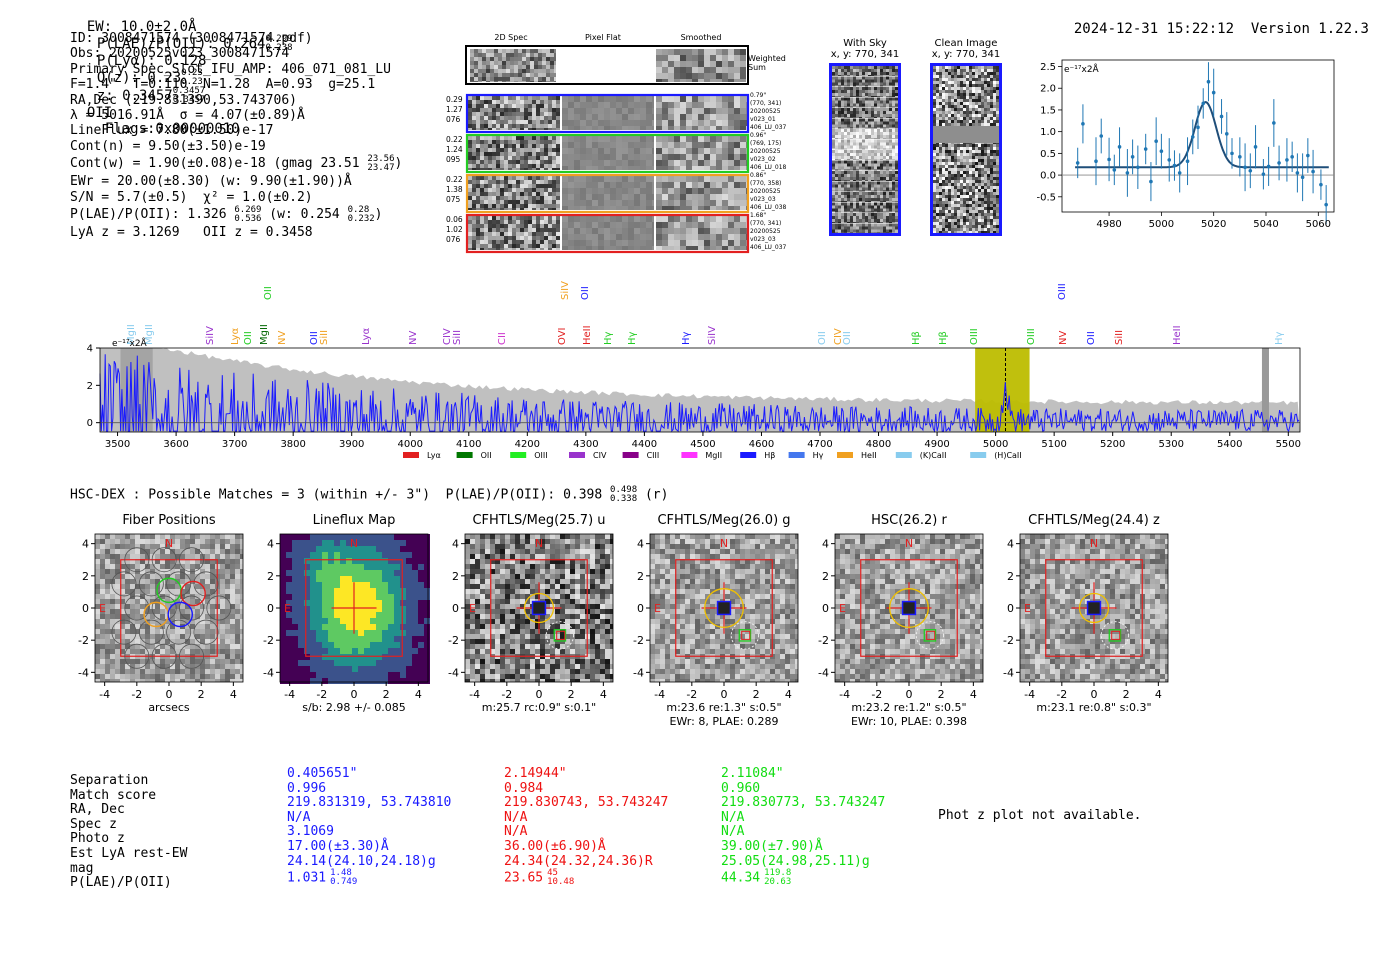 This screenshot has width=1400, height=953. Describe the element at coordinates (587, 335) in the screenshot. I see `emission-line-label: HeII` at that location.